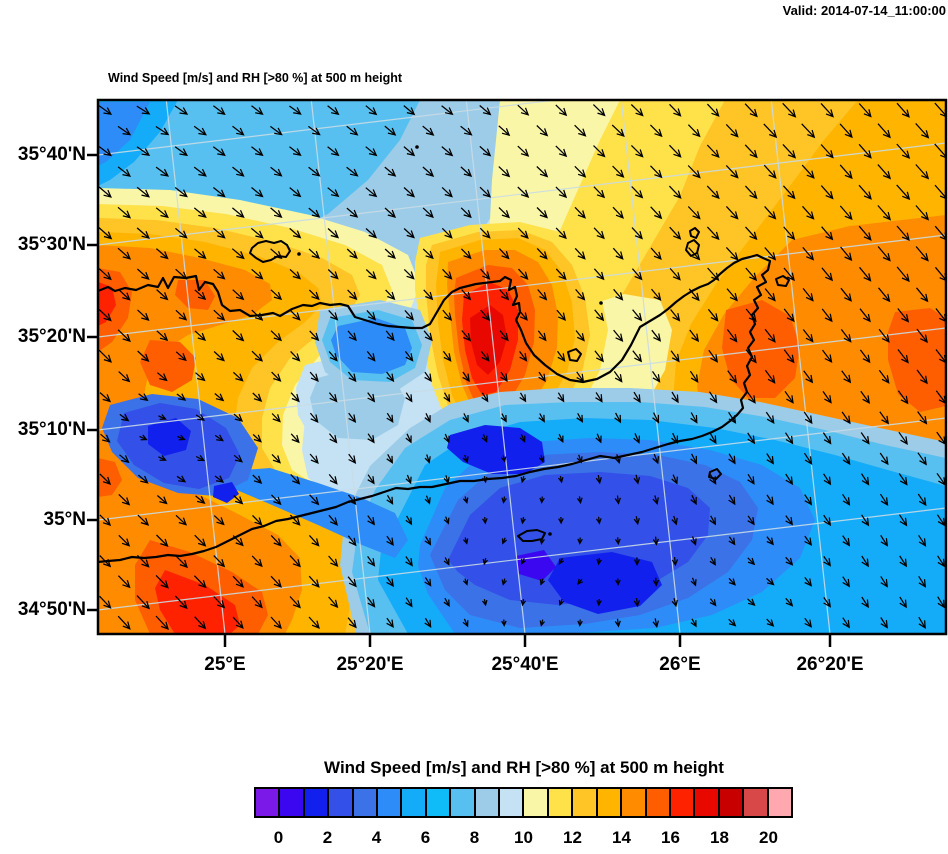  I want to click on legend-tick-label: 14, so click(621, 837).